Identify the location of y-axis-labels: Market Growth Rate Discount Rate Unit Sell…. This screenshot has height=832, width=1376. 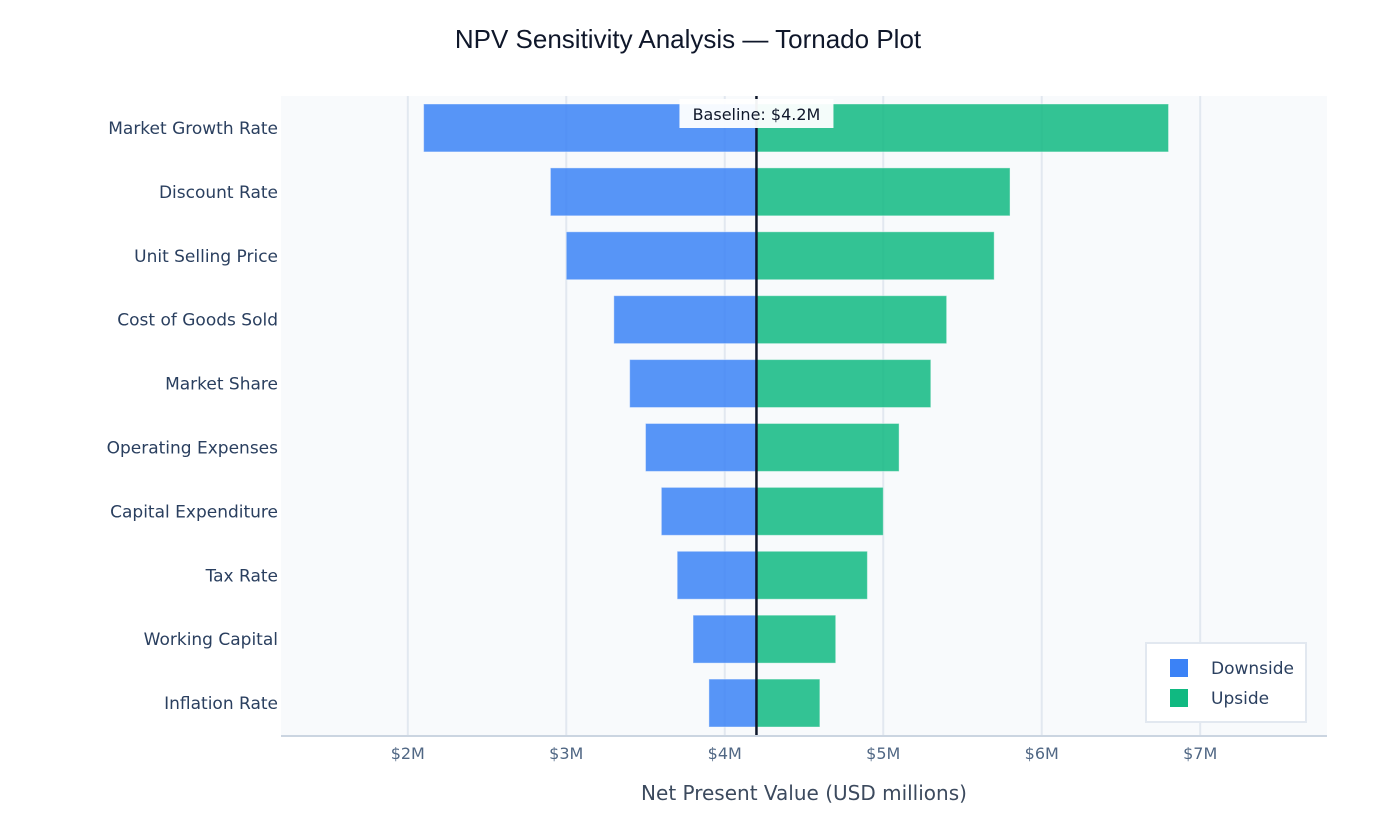
(193, 416).